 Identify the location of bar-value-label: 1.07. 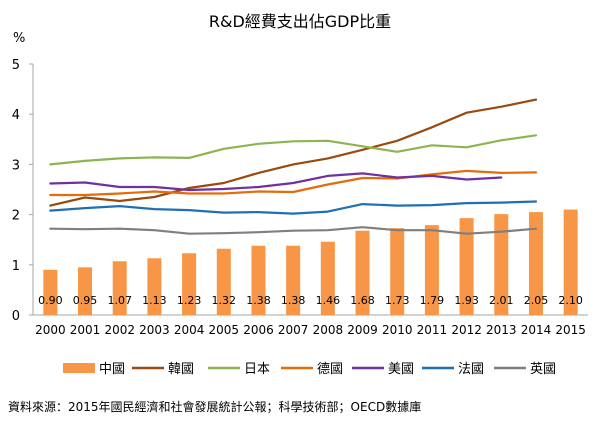
(119, 300).